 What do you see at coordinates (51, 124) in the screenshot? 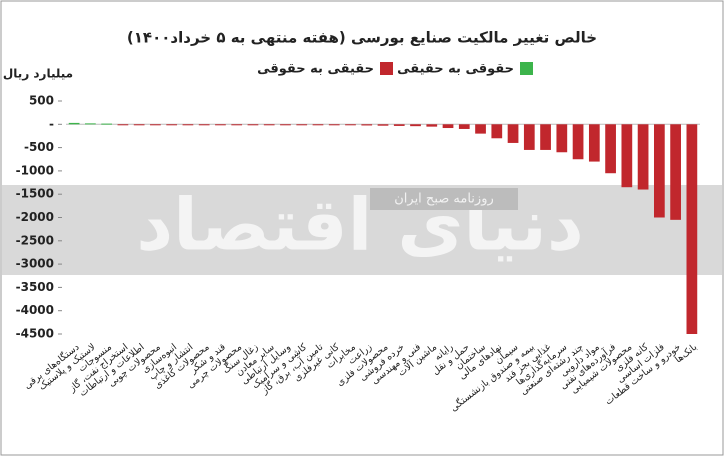
I see `y-tick-label: -` at bounding box center [51, 124].